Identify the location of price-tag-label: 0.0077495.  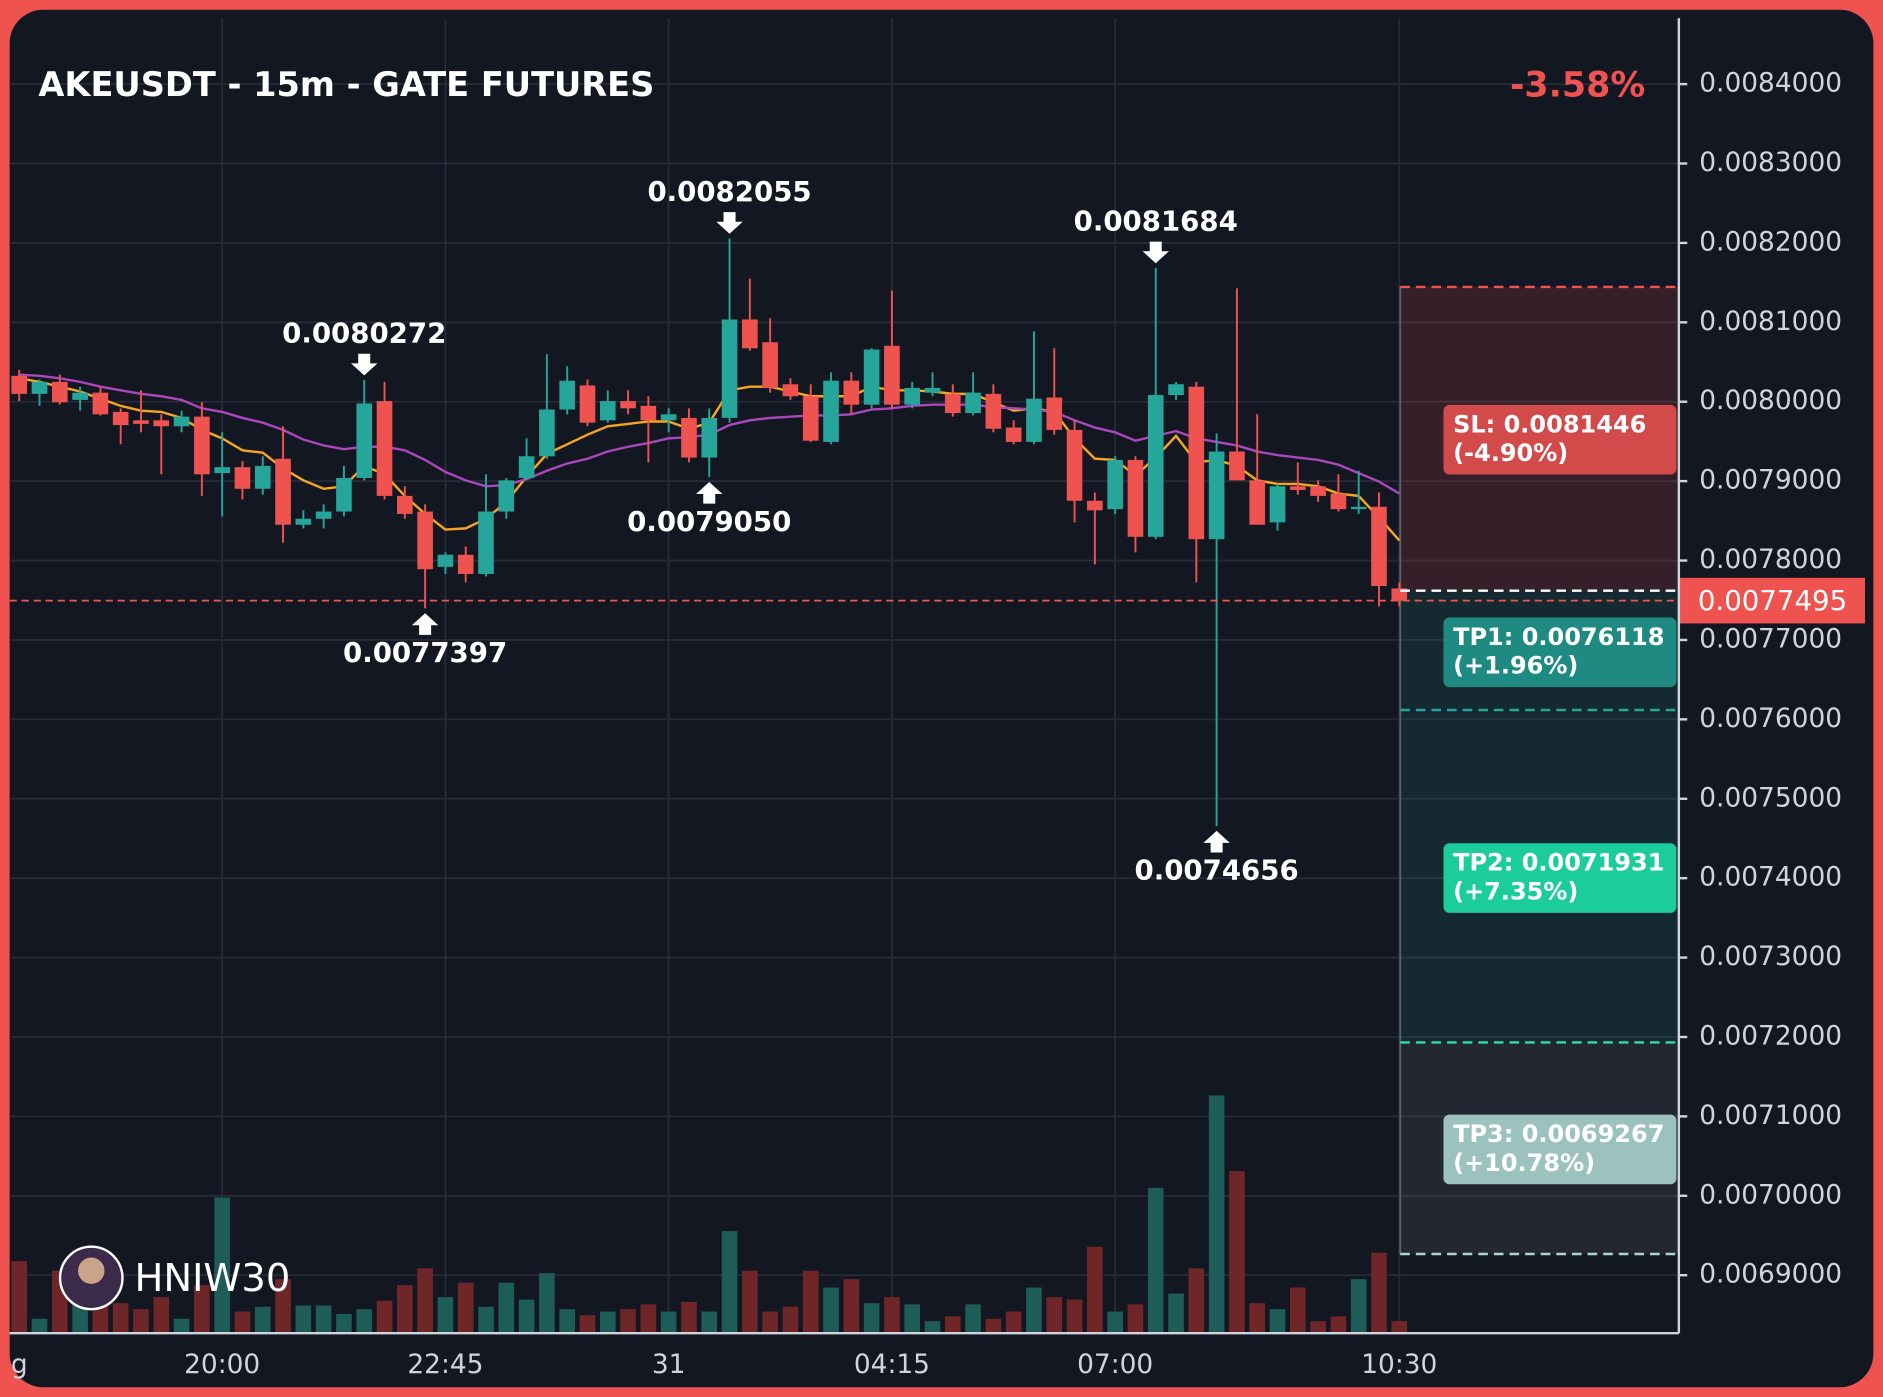
(1772, 600).